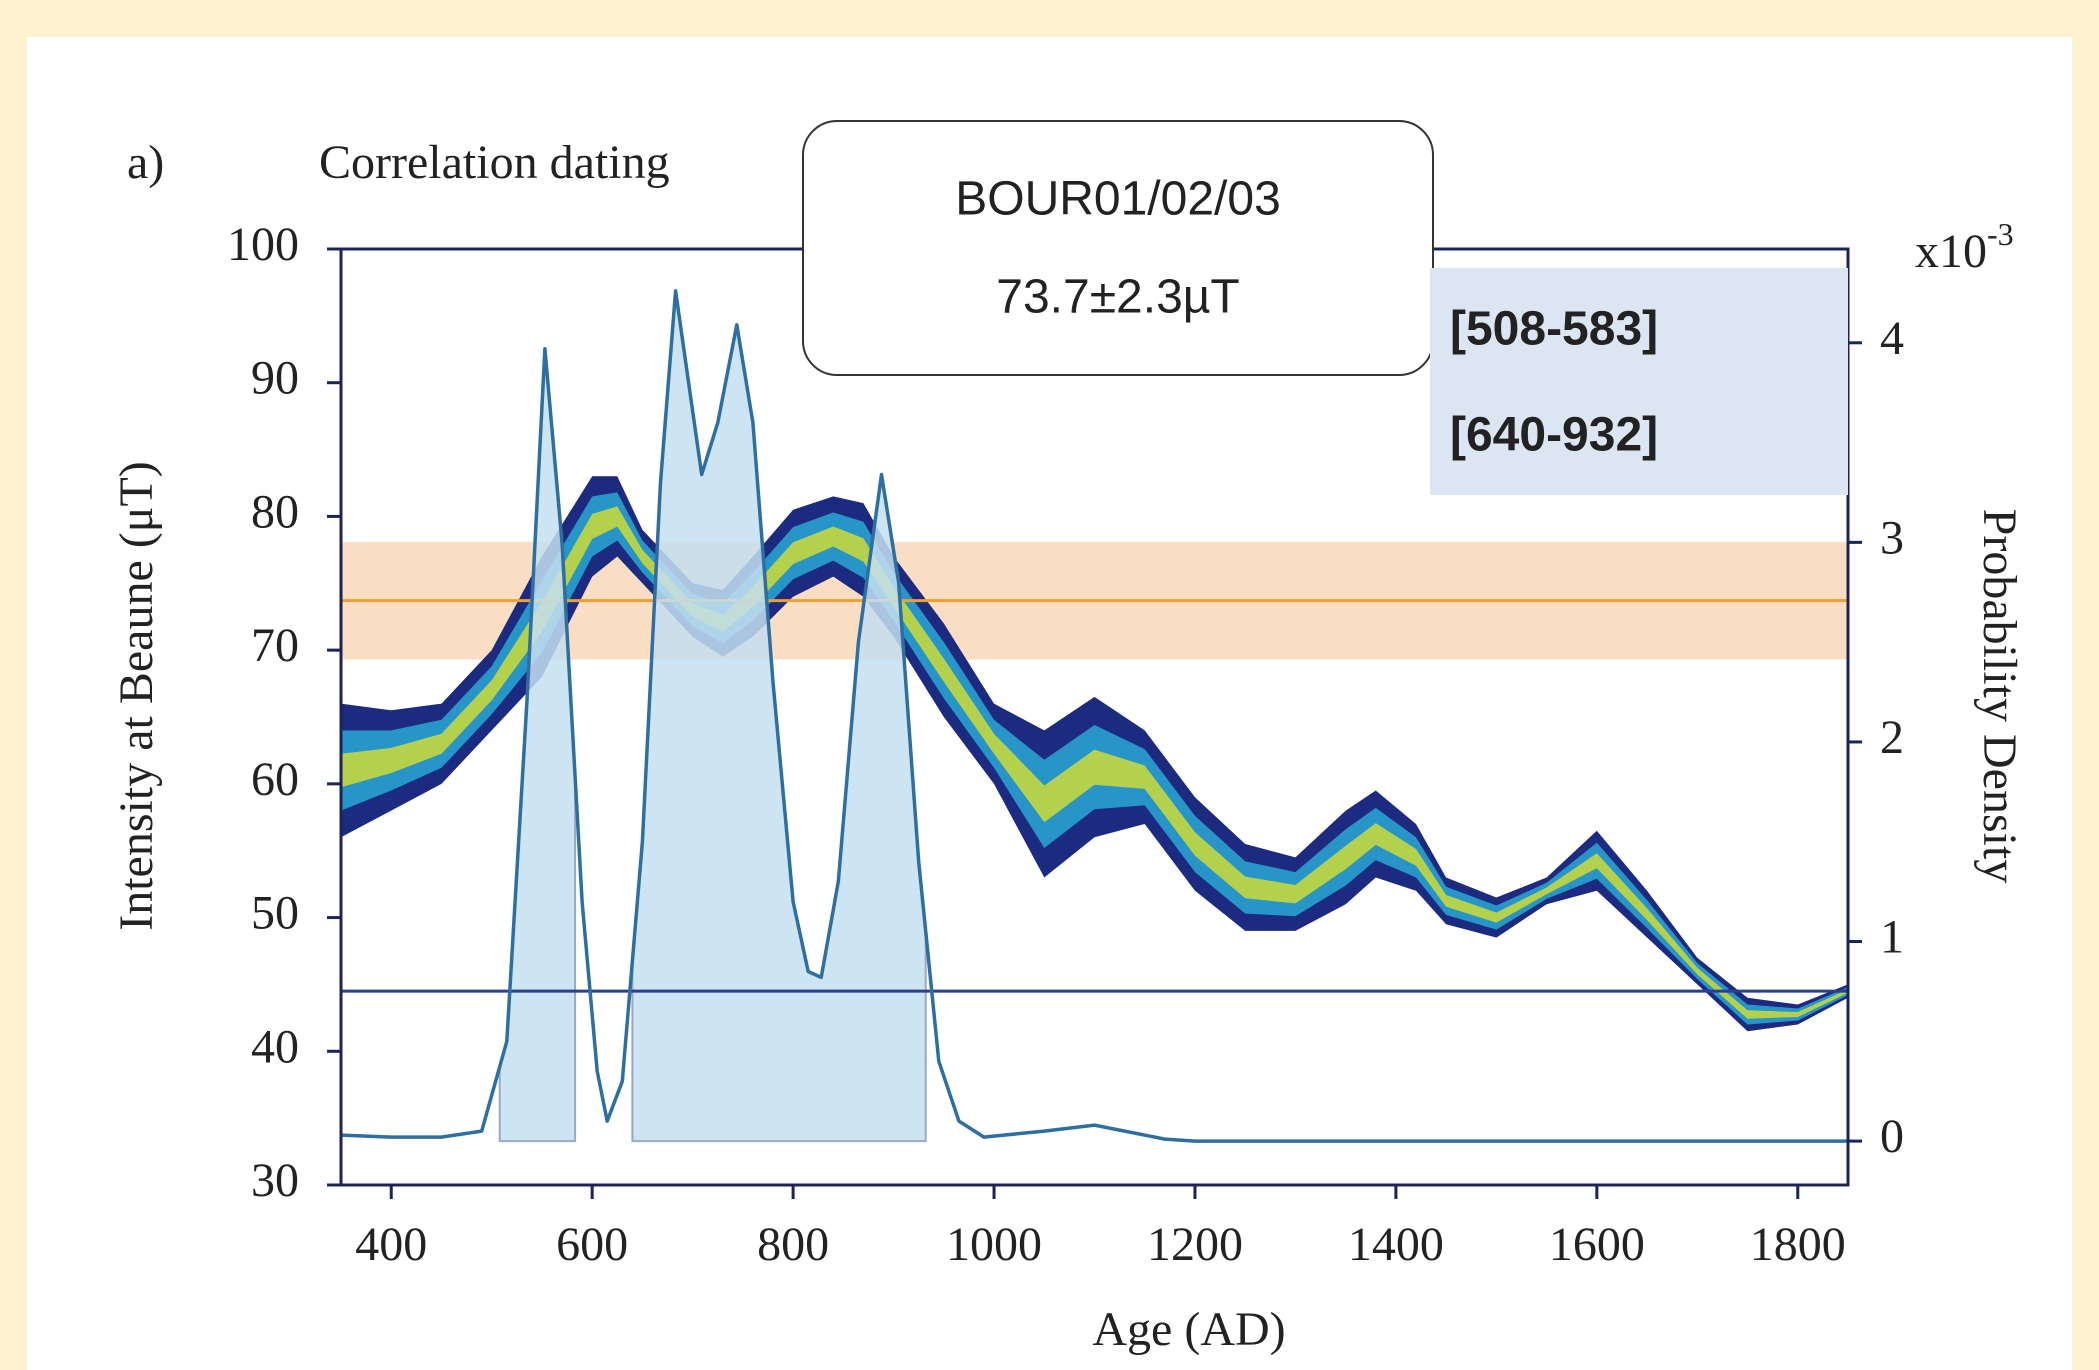 The width and height of the screenshot is (2099, 1370). I want to click on y-tick-label: 30, so click(275, 1180).